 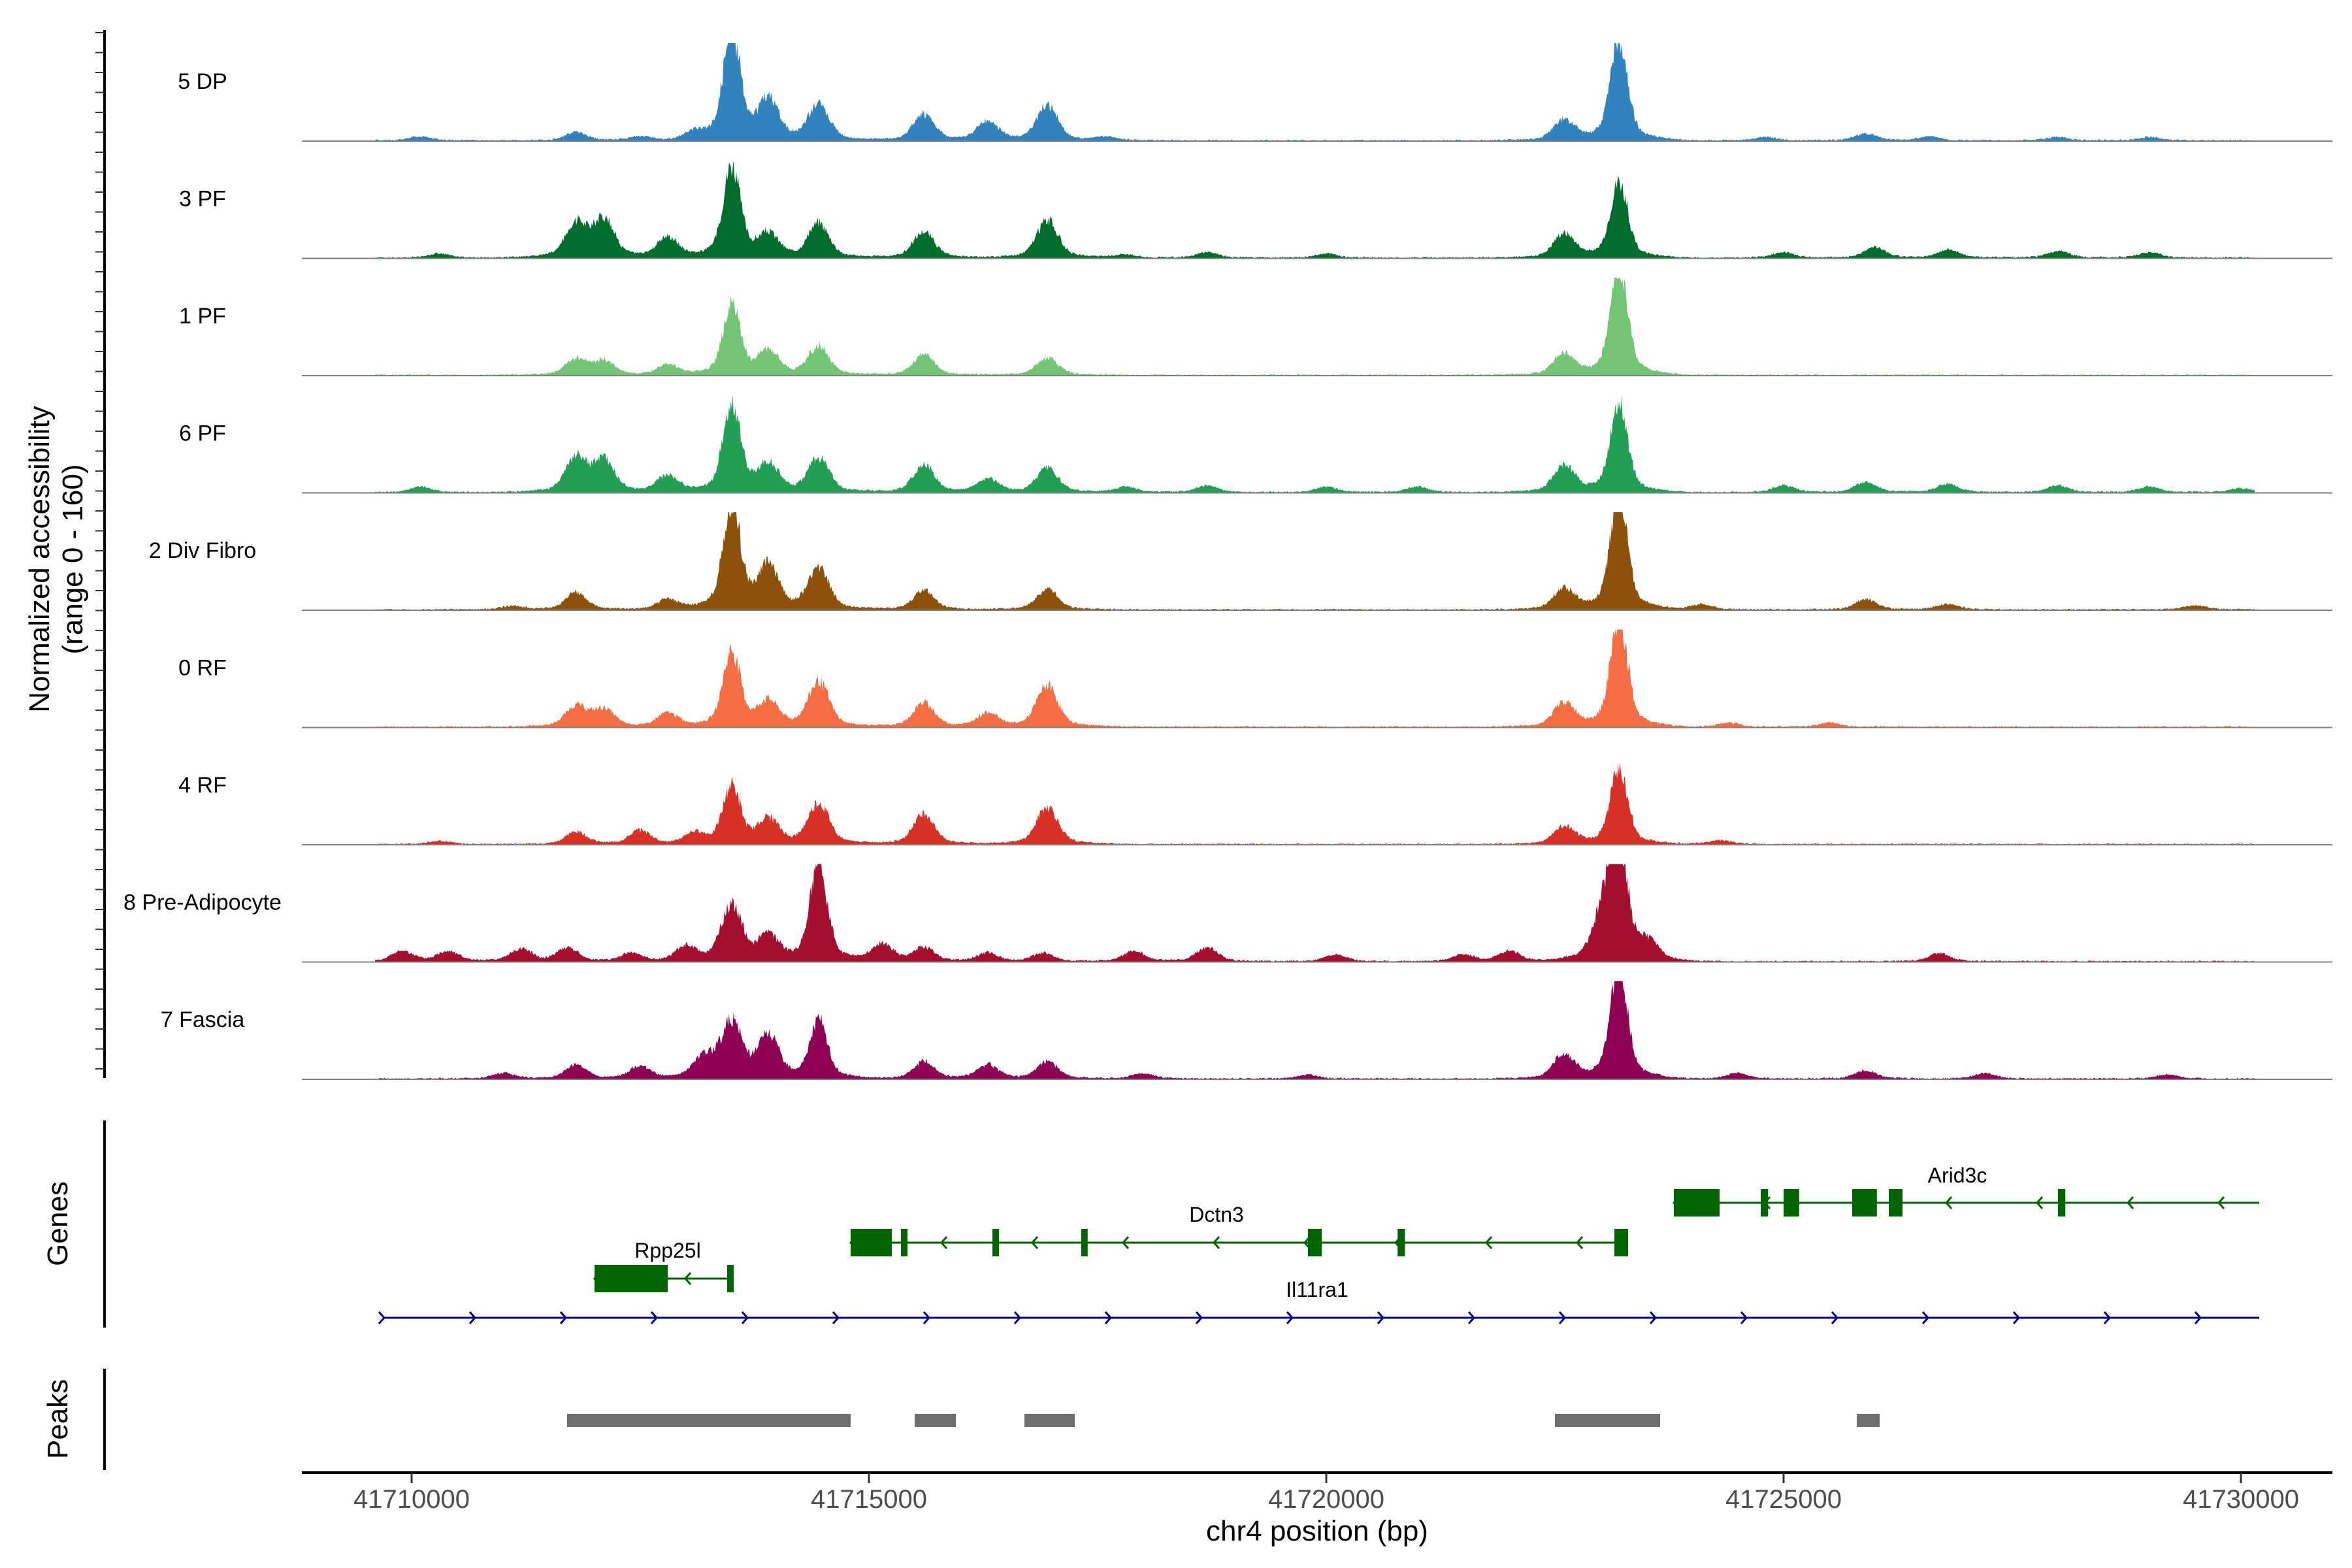 I want to click on gene-track: Arid3c Dctn3 Rpp25l Il11ra1, so click(x=1318, y=1244).